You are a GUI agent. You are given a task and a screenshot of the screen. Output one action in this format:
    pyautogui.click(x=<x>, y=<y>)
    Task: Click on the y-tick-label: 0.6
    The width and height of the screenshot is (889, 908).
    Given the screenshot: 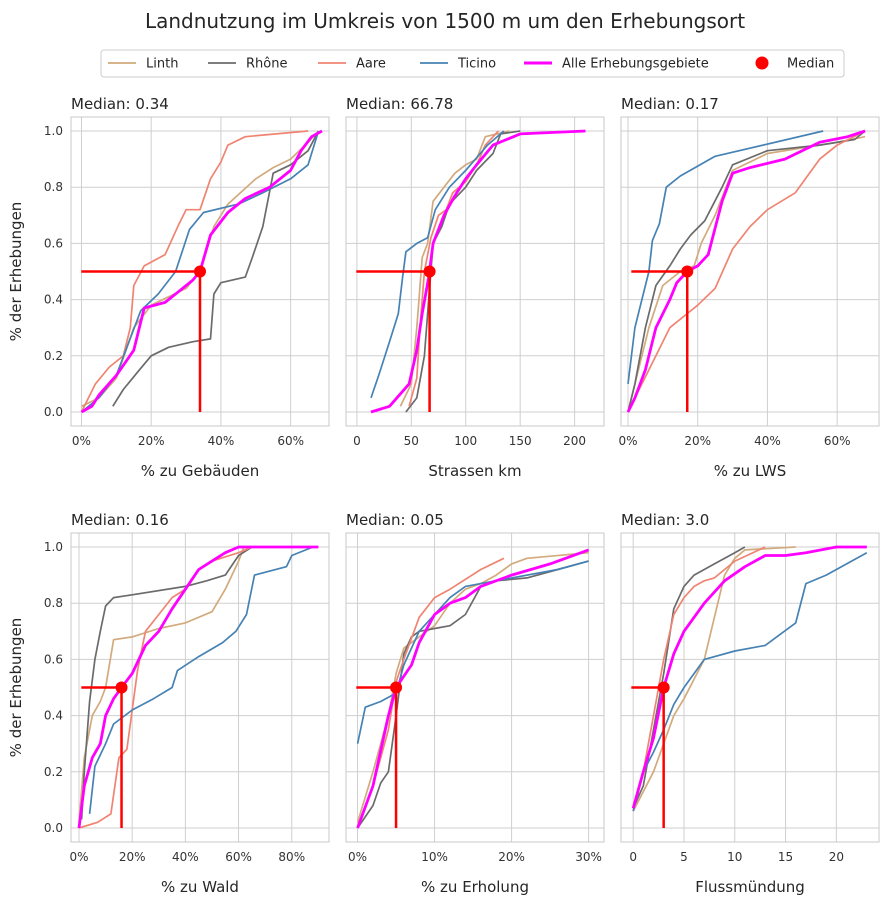 What is the action you would take?
    pyautogui.click(x=53, y=659)
    